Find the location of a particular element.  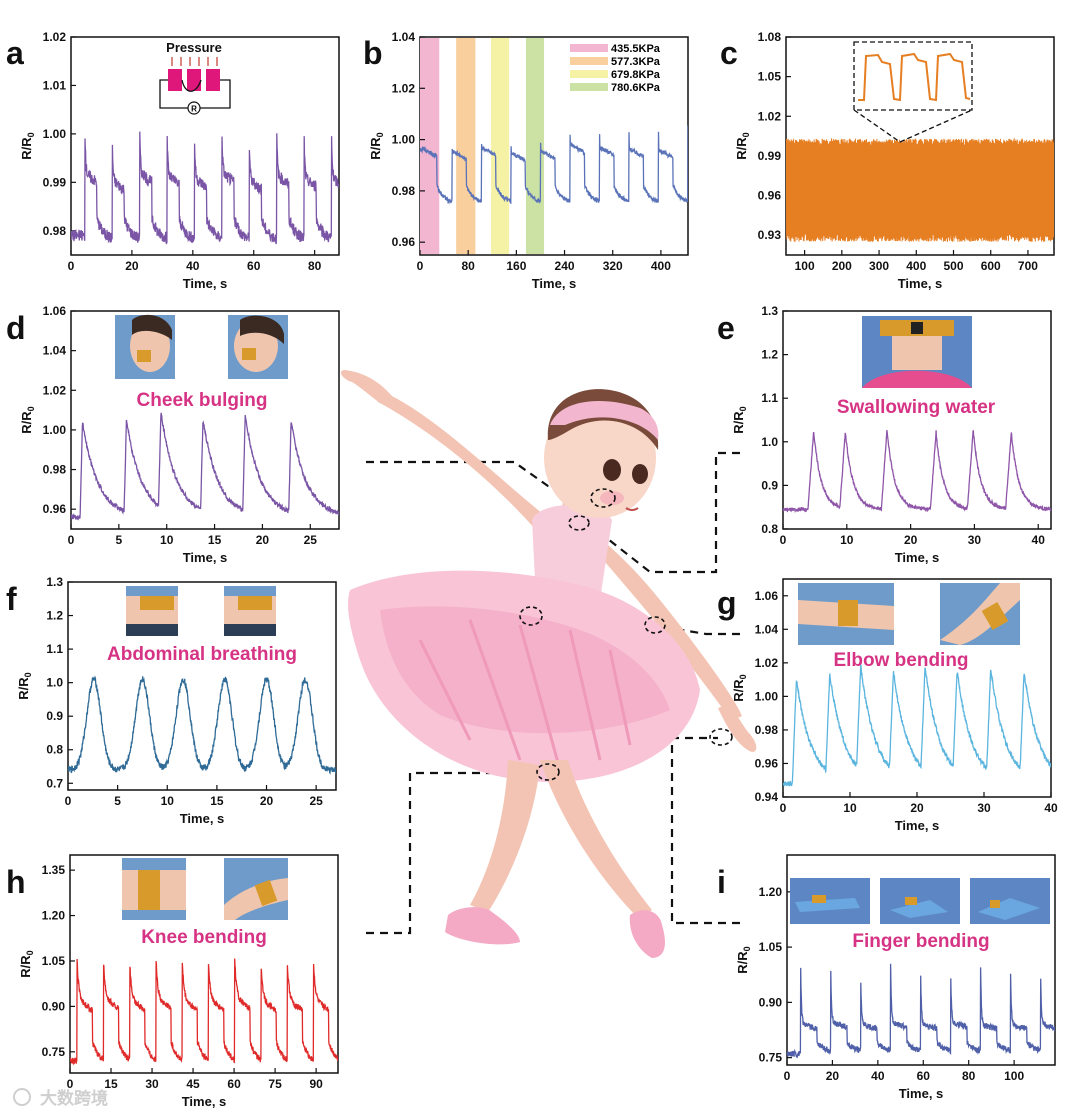

cheek-blush is located at coordinates (612, 498).